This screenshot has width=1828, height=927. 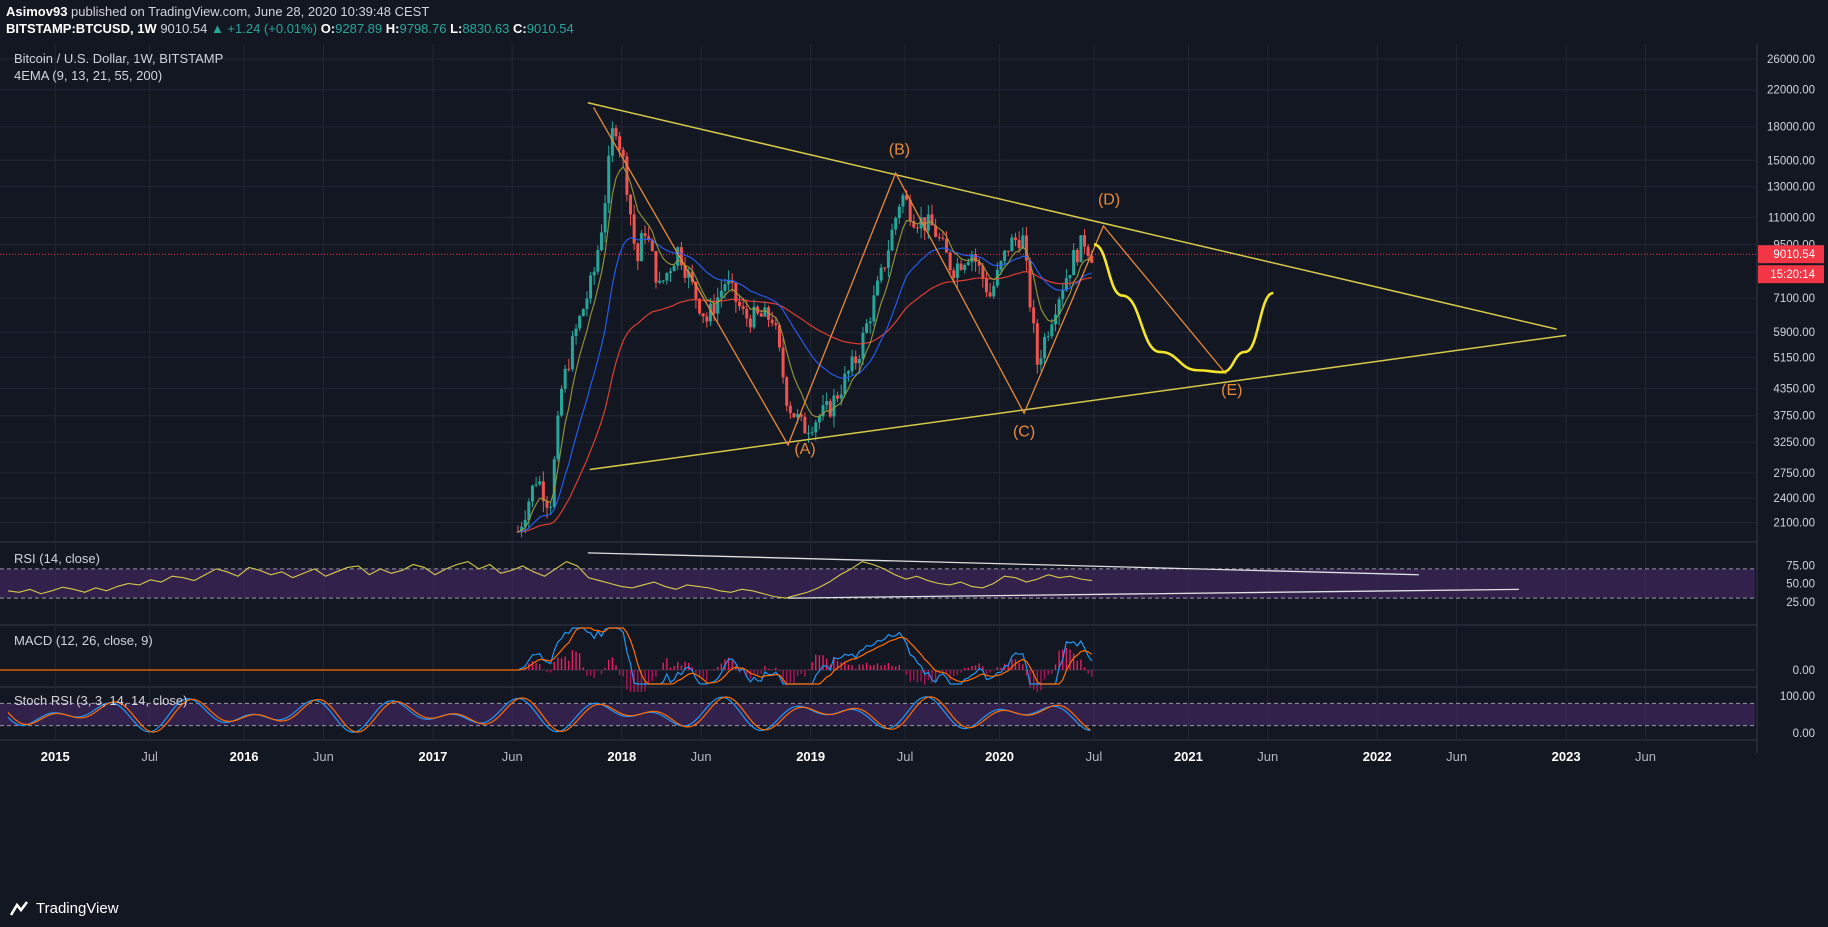 What do you see at coordinates (1797, 697) in the screenshot?
I see `stoch-tick-label: 100.00` at bounding box center [1797, 697].